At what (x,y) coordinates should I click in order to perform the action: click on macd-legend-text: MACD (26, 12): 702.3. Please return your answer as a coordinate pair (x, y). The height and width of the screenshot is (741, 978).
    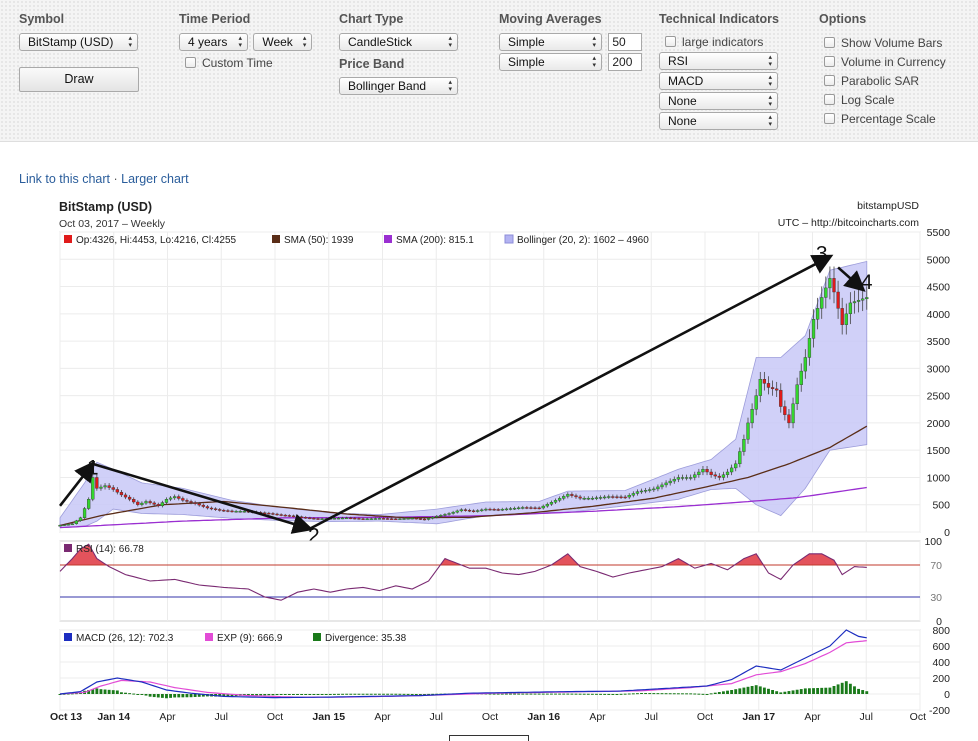
    Looking at the image, I should click on (125, 638).